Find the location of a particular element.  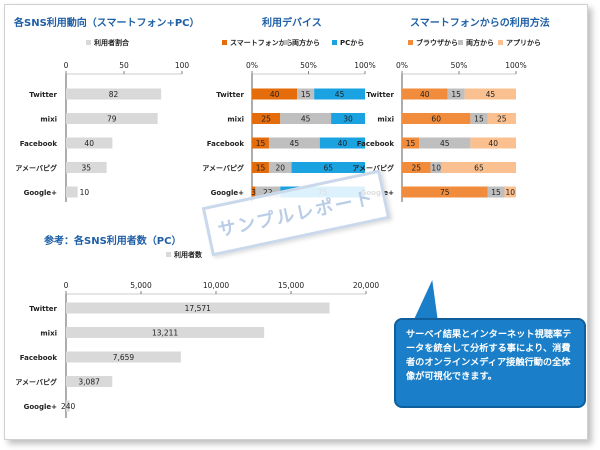

device-tick-label: 100% is located at coordinates (364, 65).